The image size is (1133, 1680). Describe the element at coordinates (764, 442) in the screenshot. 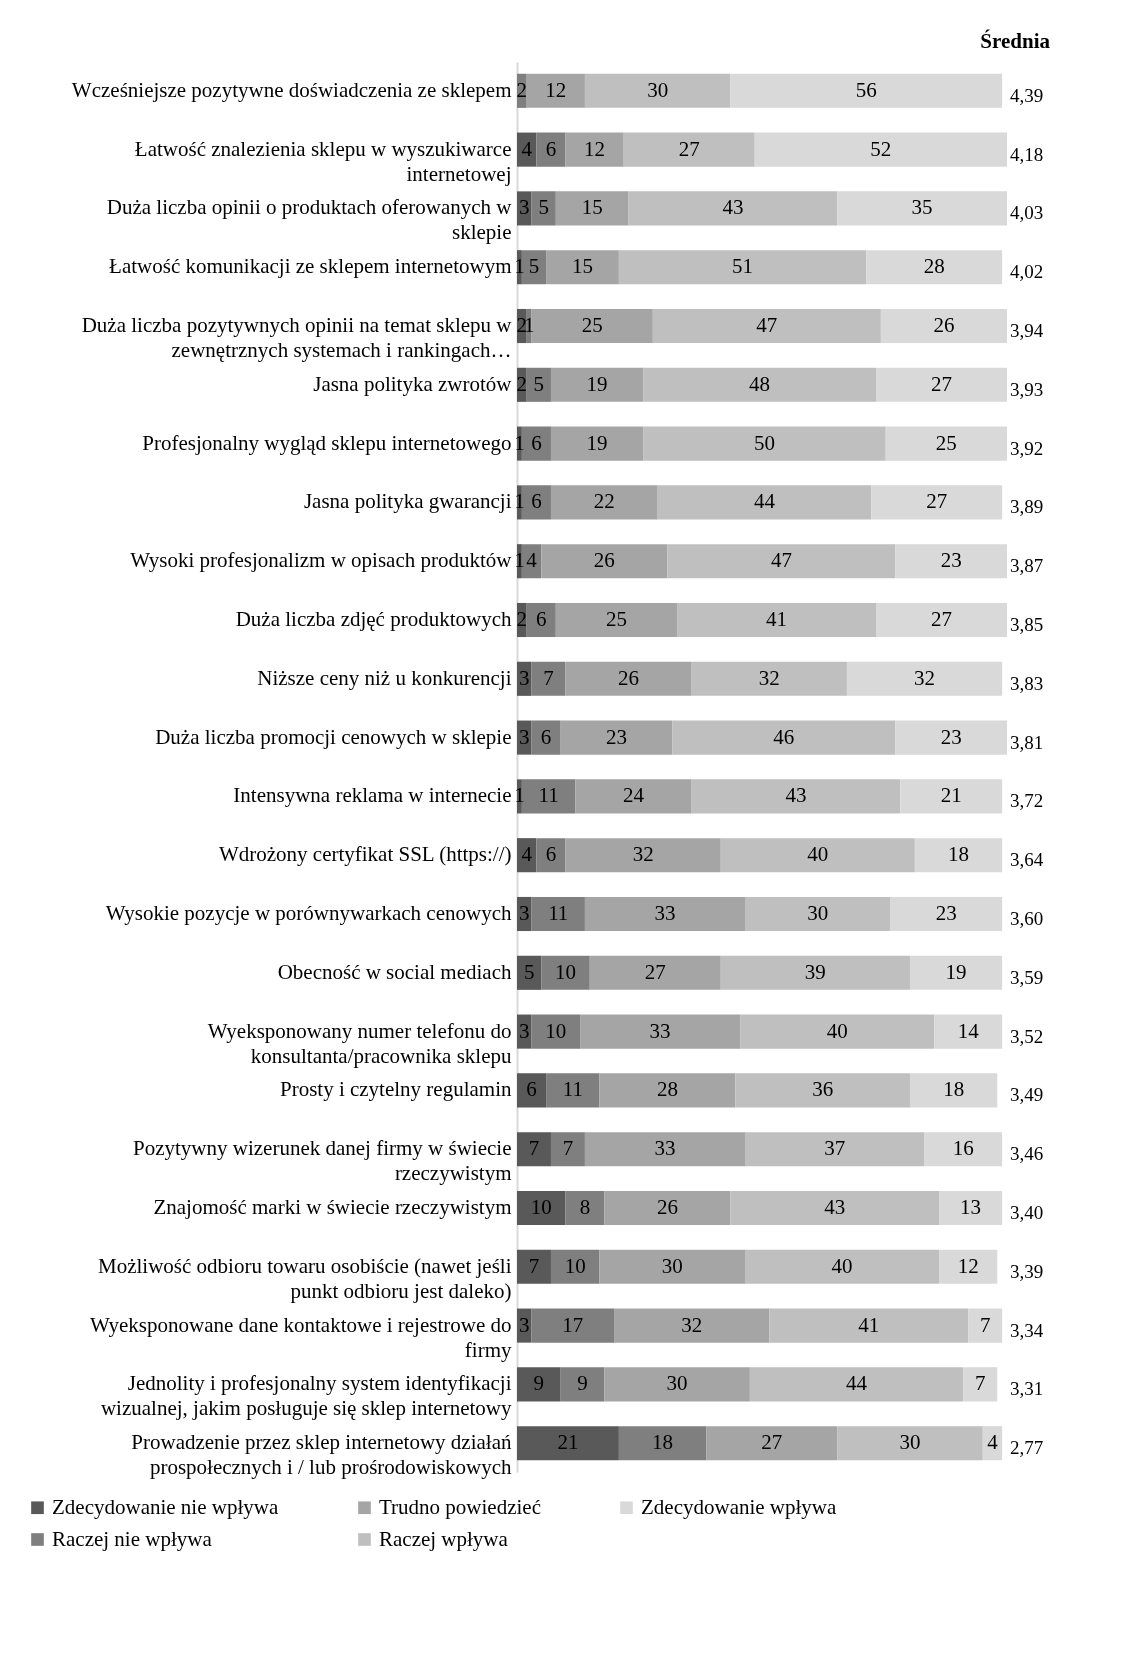

I see `data-label: 50` at that location.